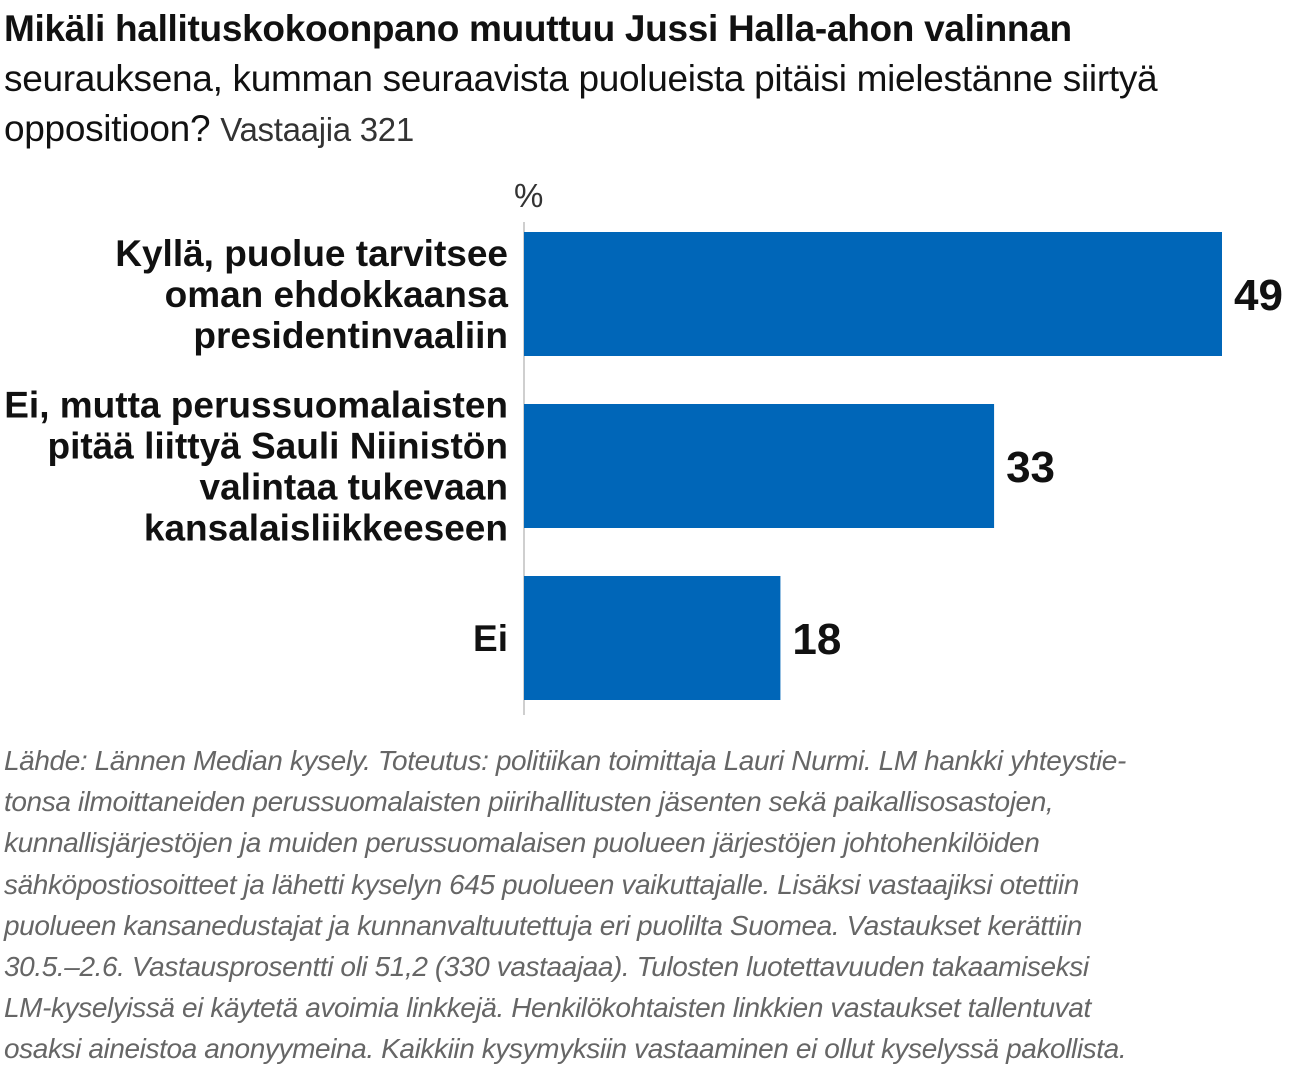  What do you see at coordinates (354, 487) in the screenshot?
I see `category-label-2-line-3: valintaa tukevaan` at bounding box center [354, 487].